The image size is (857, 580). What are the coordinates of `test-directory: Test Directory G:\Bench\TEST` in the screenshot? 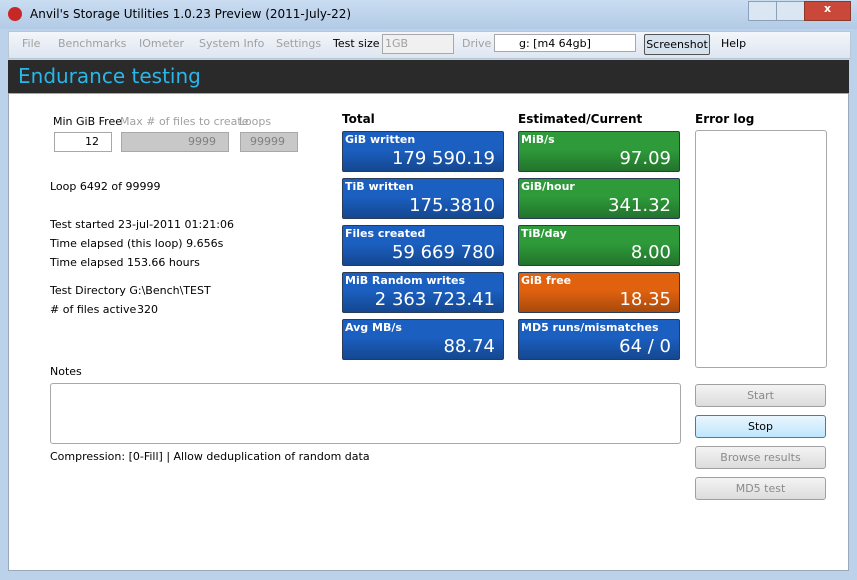 It's located at (130, 290).